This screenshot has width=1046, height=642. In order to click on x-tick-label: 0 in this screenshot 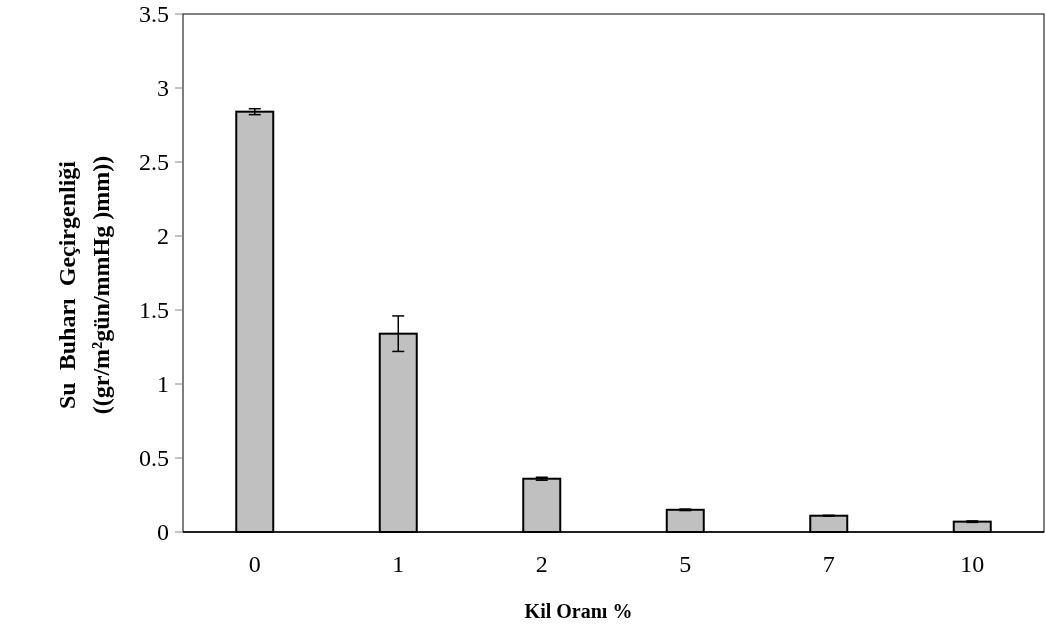, I will do `click(254, 564)`.